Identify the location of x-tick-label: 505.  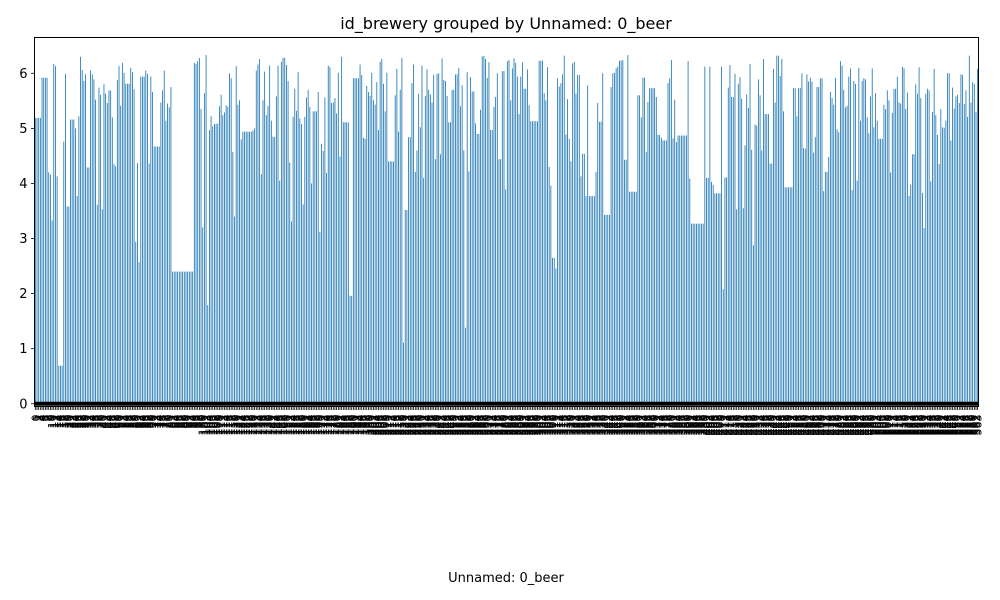
(881, 425).